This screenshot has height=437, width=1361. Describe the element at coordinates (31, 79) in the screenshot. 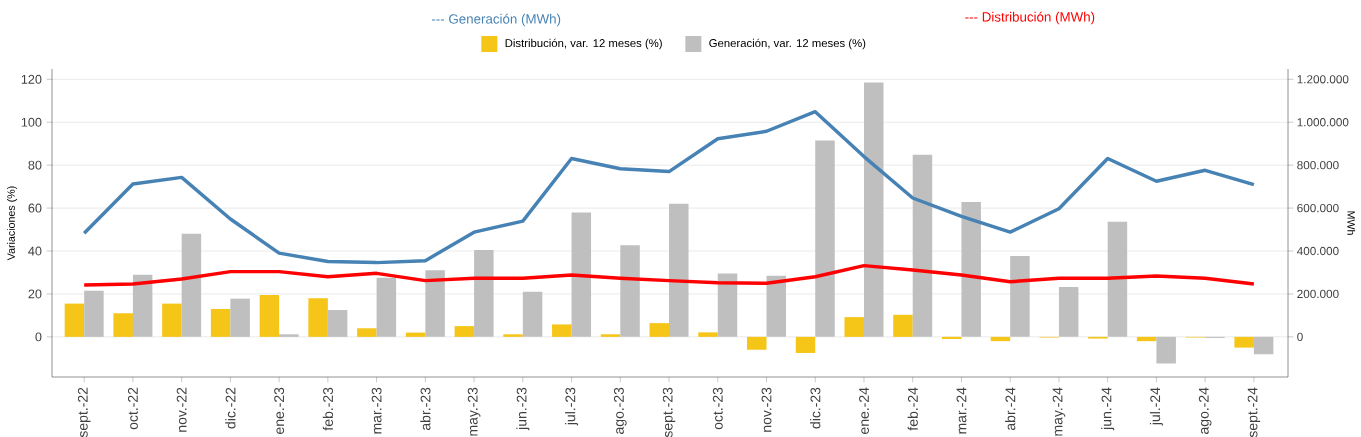

I see `y-tick-label: 120` at that location.